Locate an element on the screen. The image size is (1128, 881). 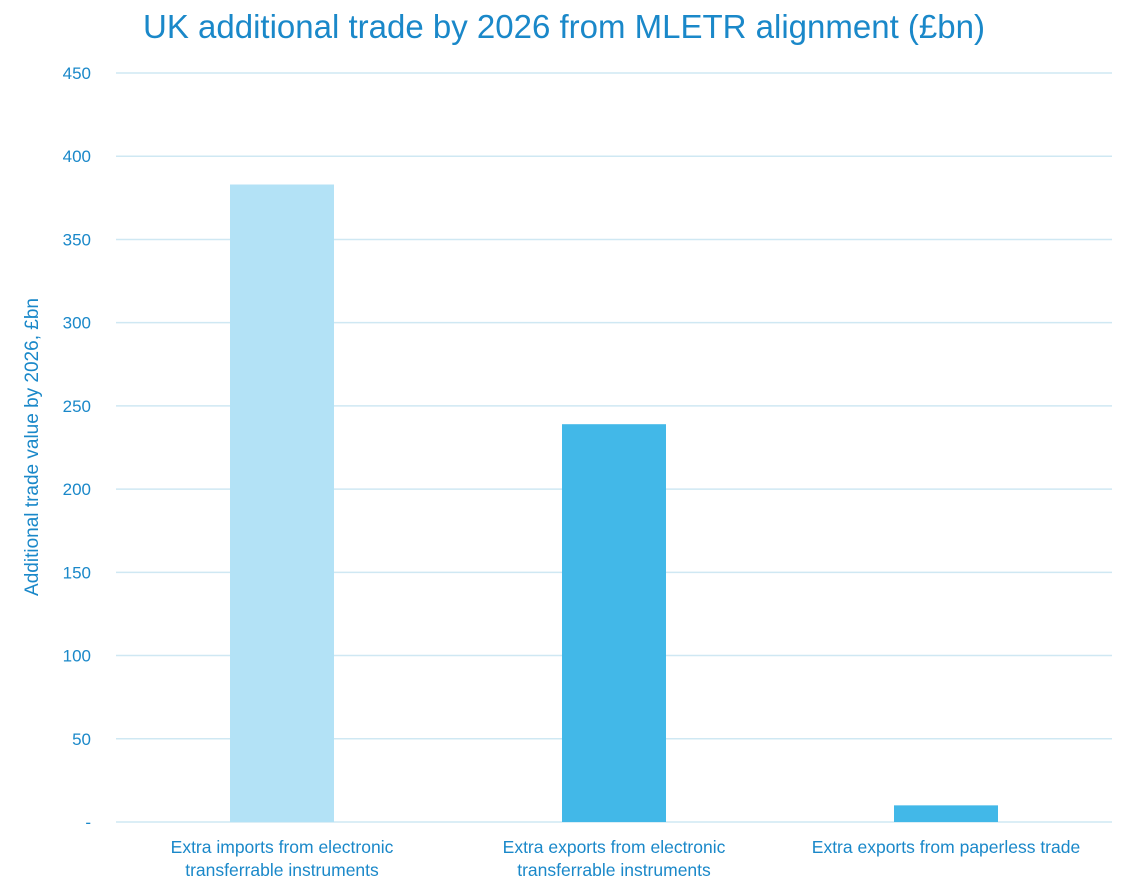
y-tick-label: 350 is located at coordinates (77, 239).